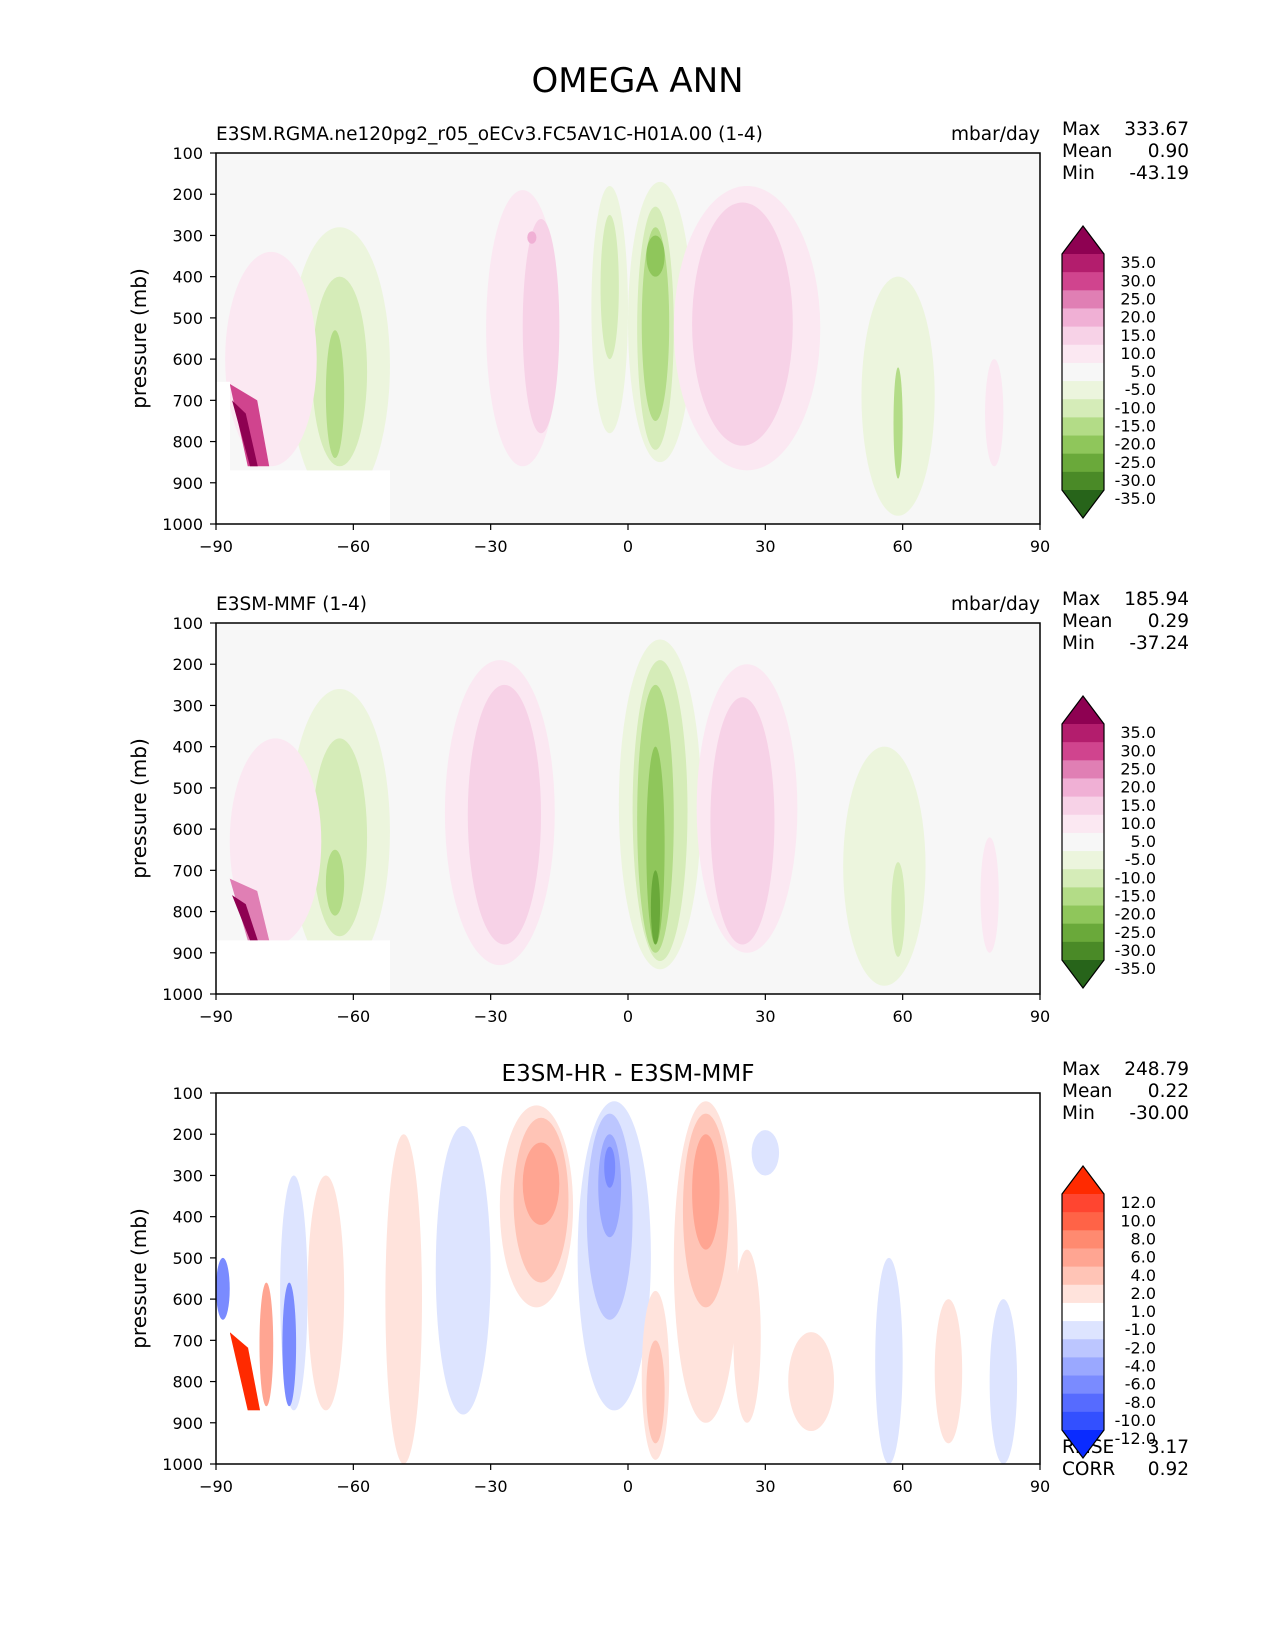  Describe the element at coordinates (1138, 750) in the screenshot. I see `colorbar-tick-label: 30.0` at that location.